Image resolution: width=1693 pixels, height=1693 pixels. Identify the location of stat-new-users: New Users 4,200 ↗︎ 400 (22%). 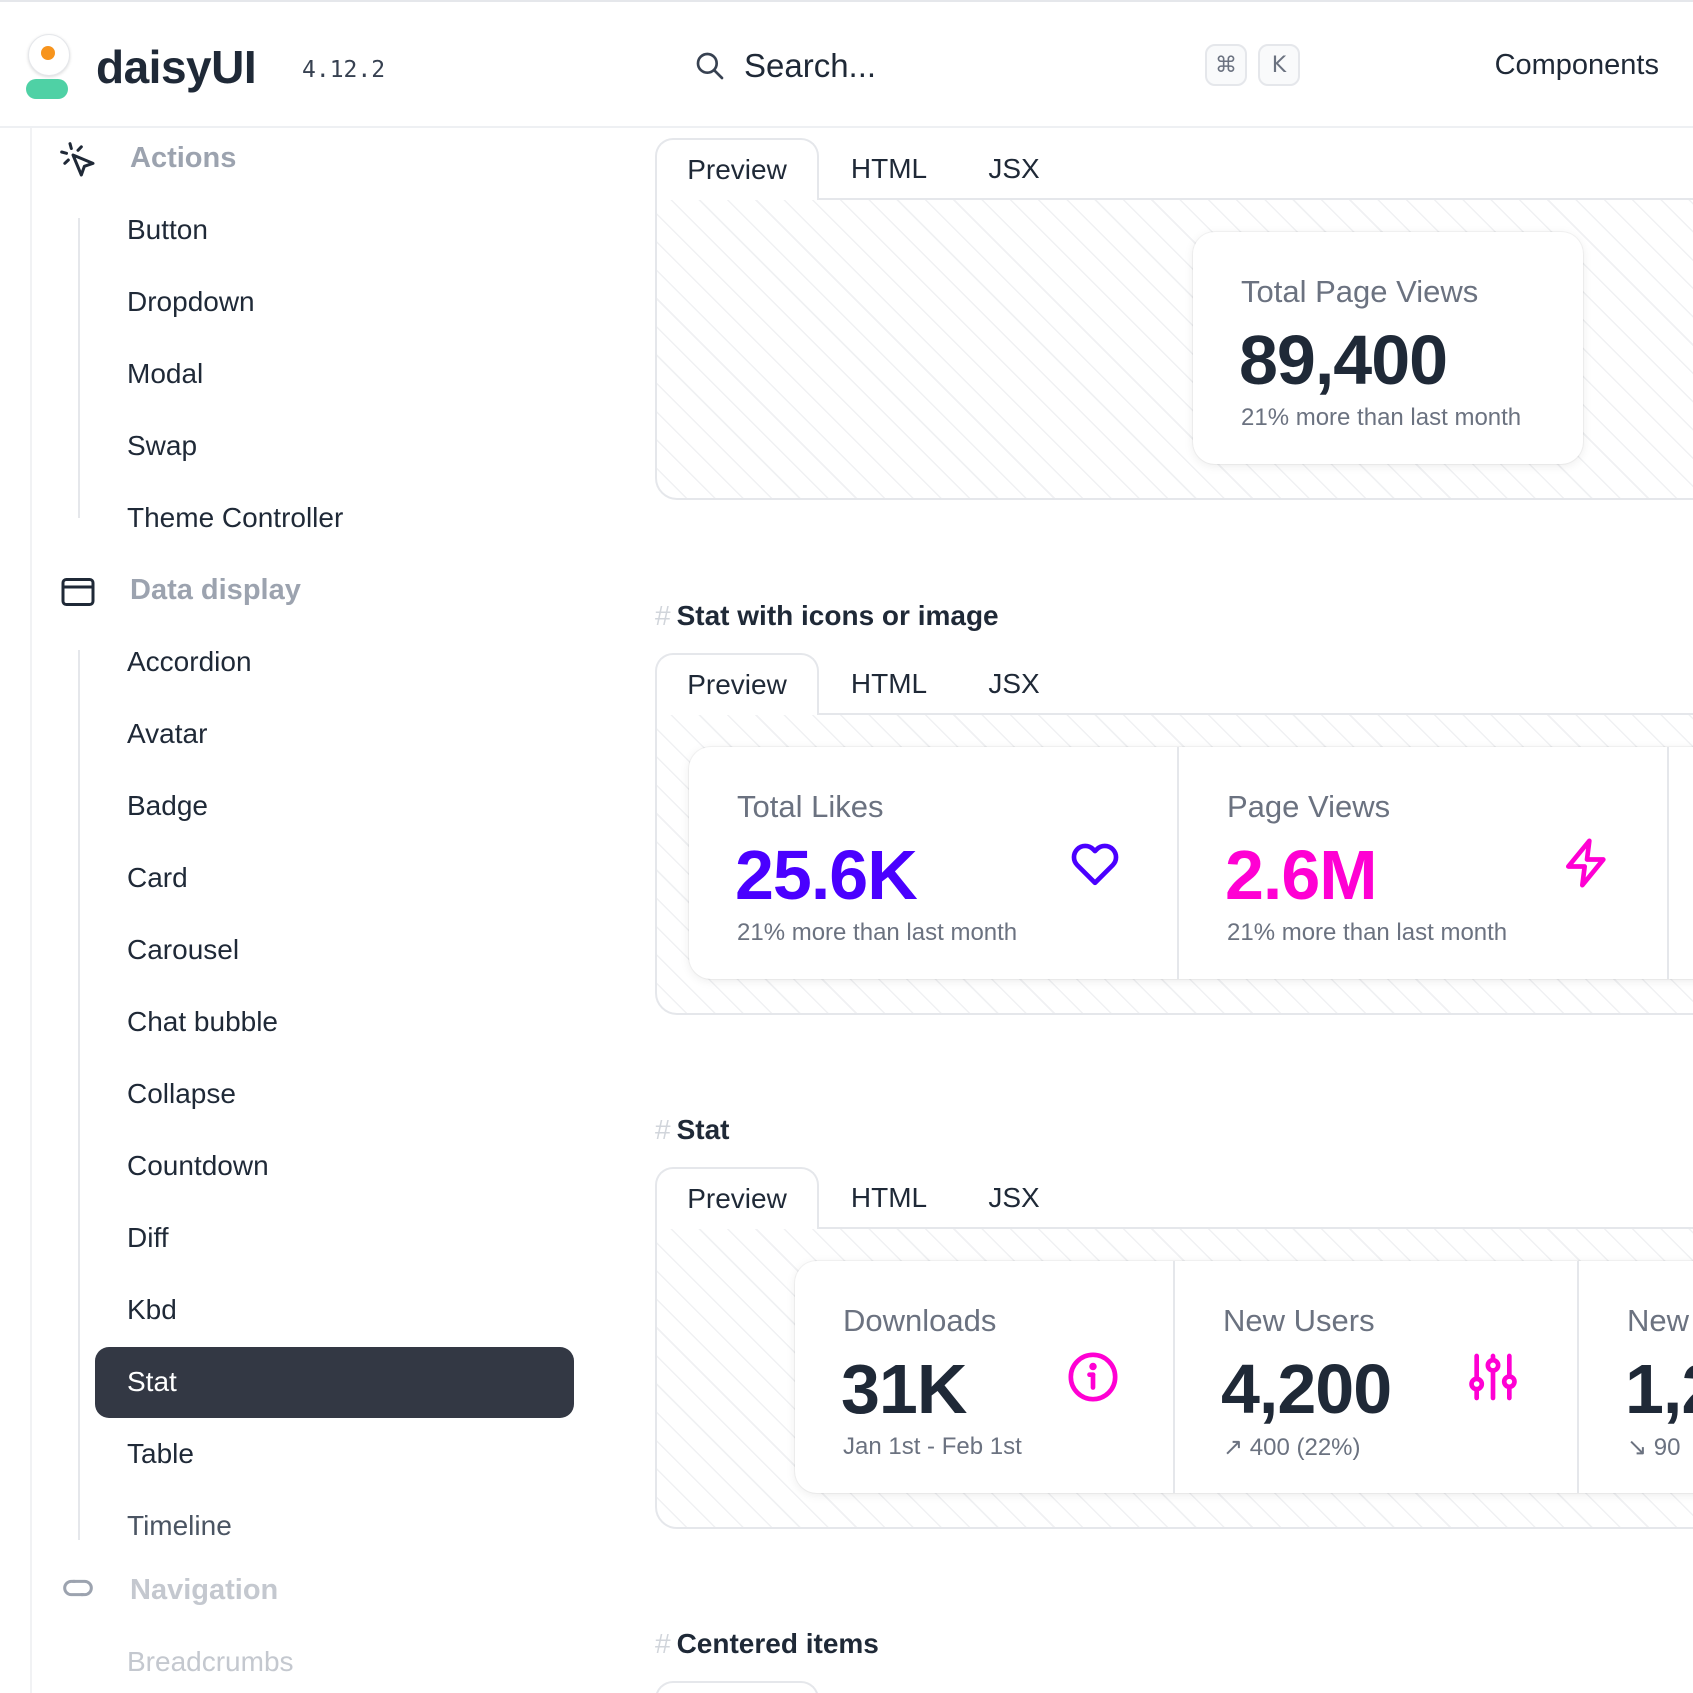
(1375, 1377).